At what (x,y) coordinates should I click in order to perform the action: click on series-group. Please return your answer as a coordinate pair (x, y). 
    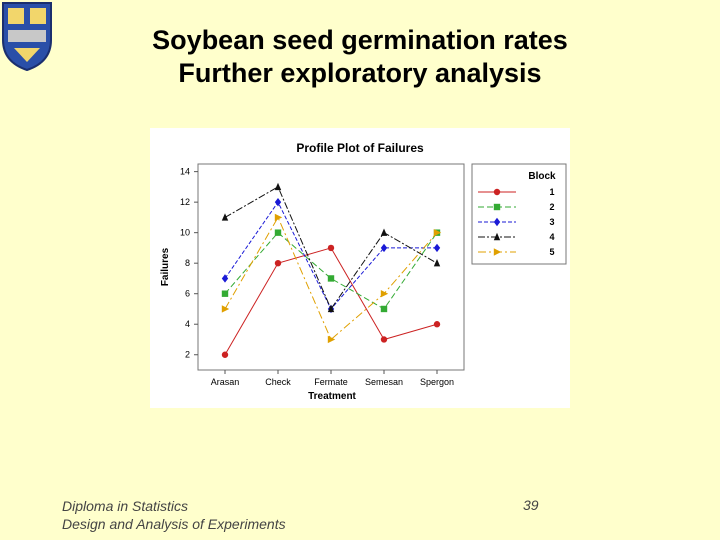
    Looking at the image, I should click on (331, 270).